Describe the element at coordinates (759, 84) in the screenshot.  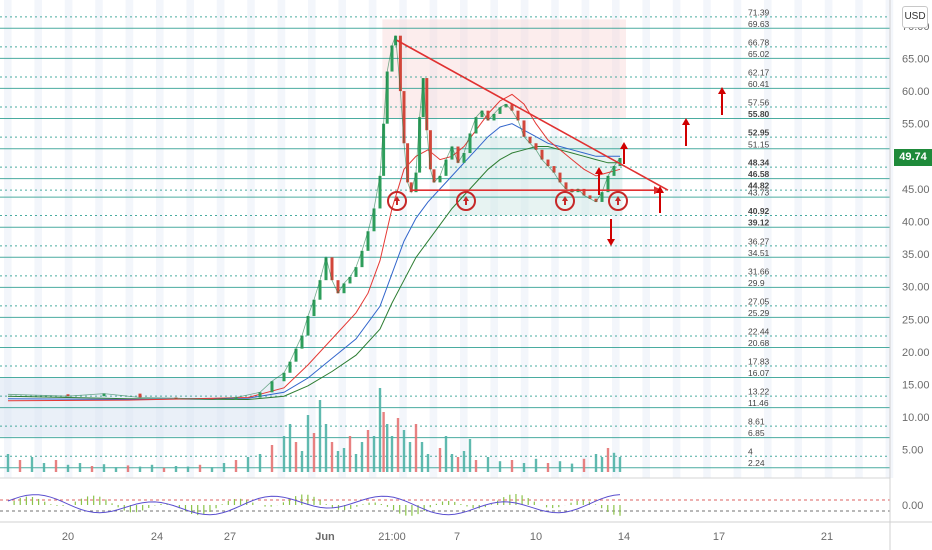
I see `level-label: 60.41` at that location.